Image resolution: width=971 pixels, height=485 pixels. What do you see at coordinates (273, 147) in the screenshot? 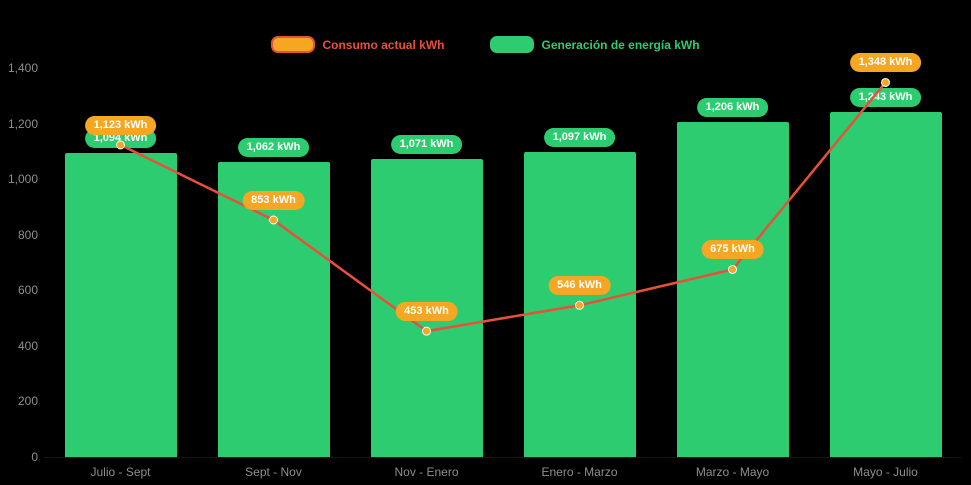
I see `bar-value-badge: 1,062 kWh` at bounding box center [273, 147].